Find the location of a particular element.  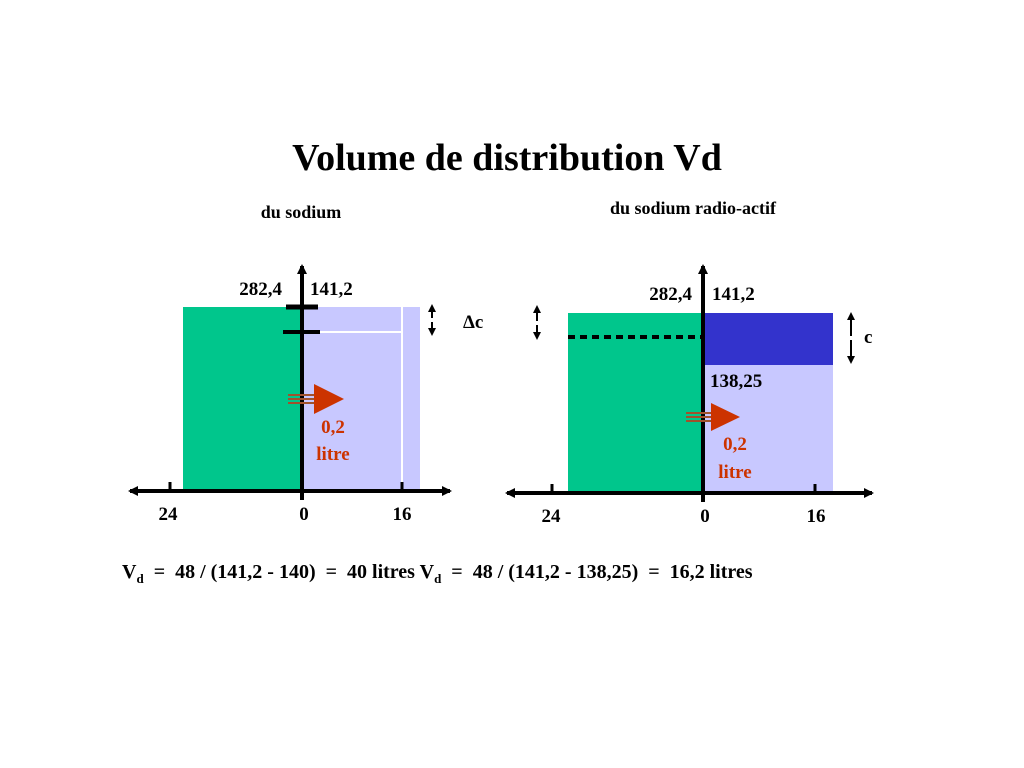

right-subtitle: du sodium radio-actif is located at coordinates (693, 208).